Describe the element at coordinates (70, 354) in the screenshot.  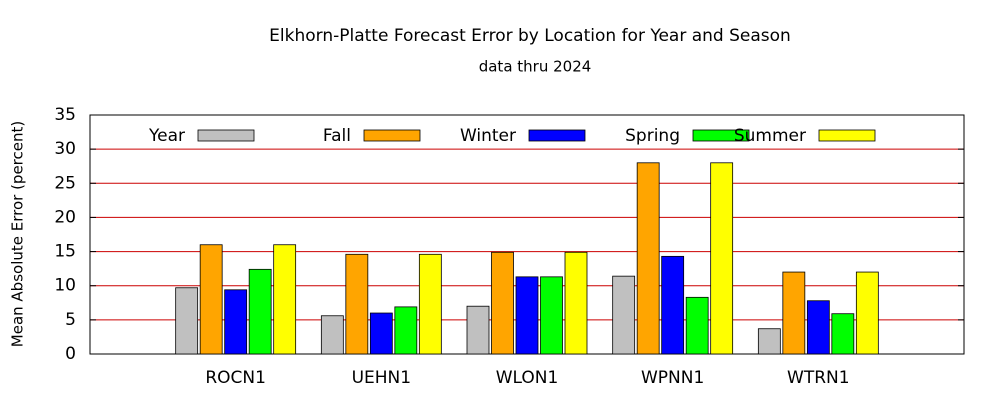
I see `y-tick-label: 0` at that location.